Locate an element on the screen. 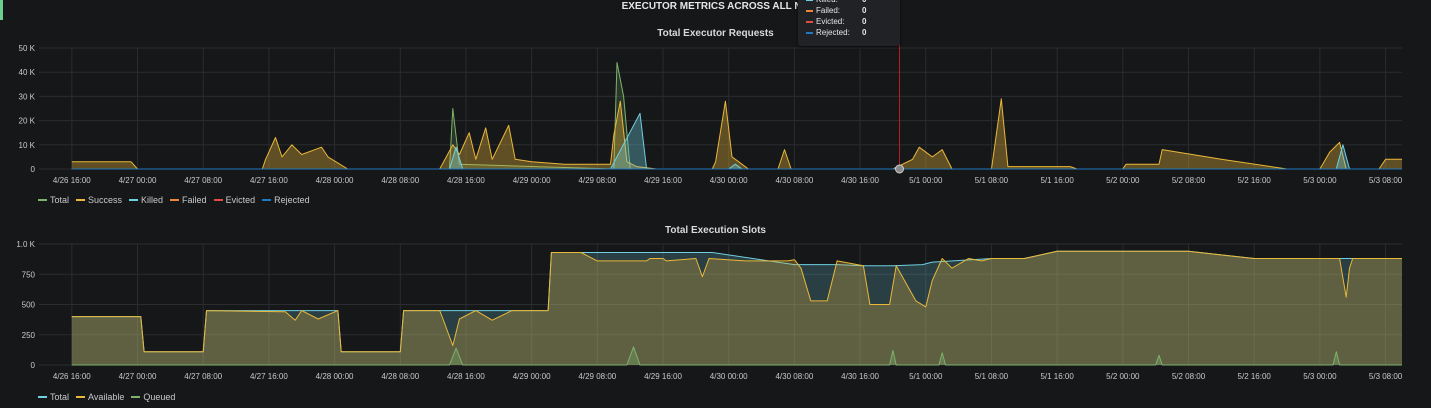  legend-item-killed: Killed is located at coordinates (146, 200).